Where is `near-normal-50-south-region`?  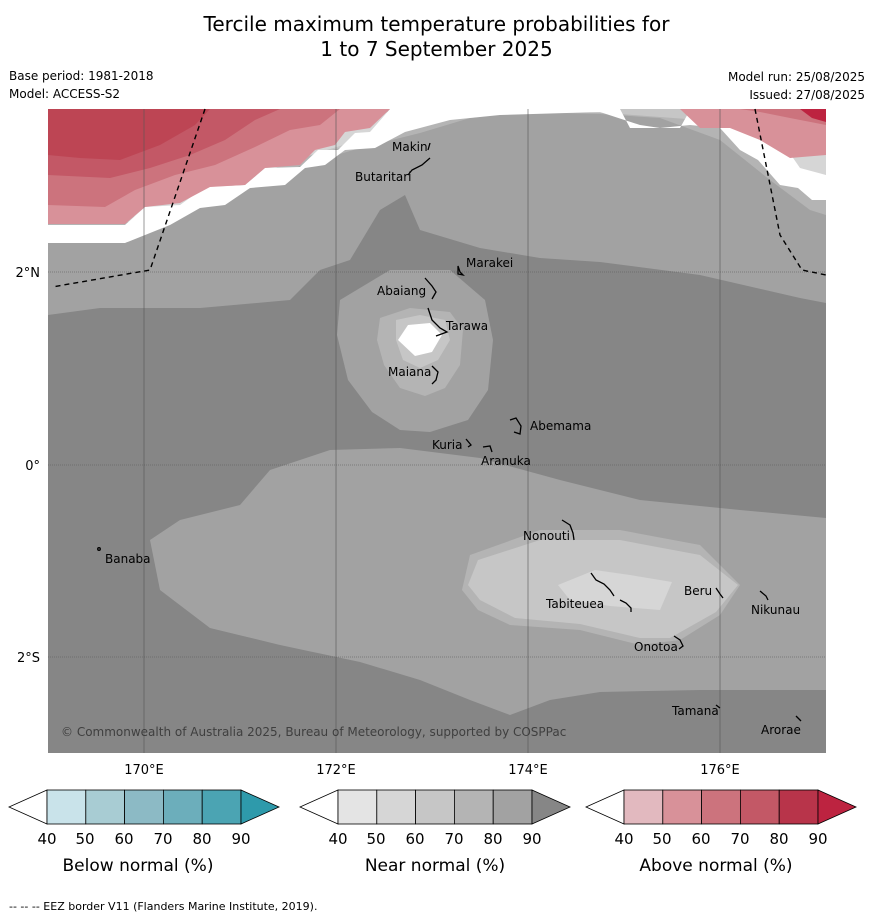
near-normal-50-south-region is located at coordinates (615, 590).